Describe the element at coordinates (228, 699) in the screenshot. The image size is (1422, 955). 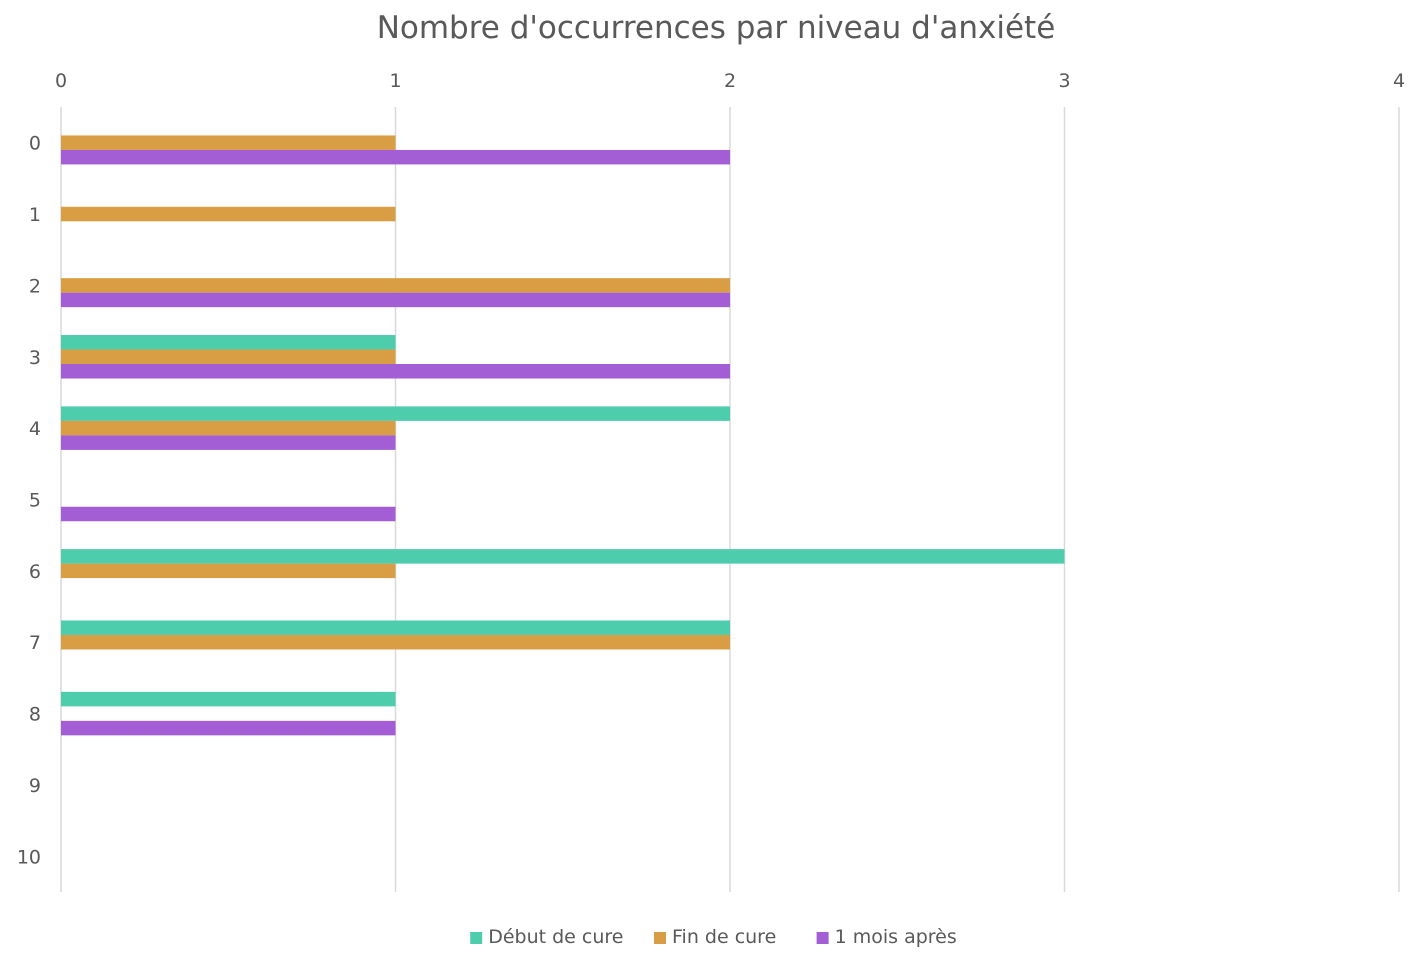
I see `bar-début-de-cure-cat-8` at that location.